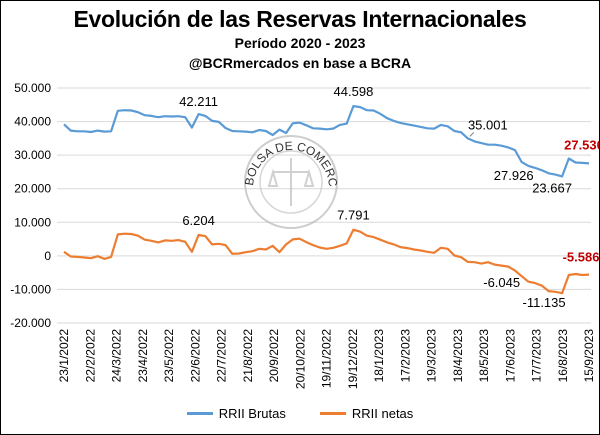 The width and height of the screenshot is (600, 435). What do you see at coordinates (32, 155) in the screenshot?
I see `y-tick-label: 30.000` at bounding box center [32, 155].